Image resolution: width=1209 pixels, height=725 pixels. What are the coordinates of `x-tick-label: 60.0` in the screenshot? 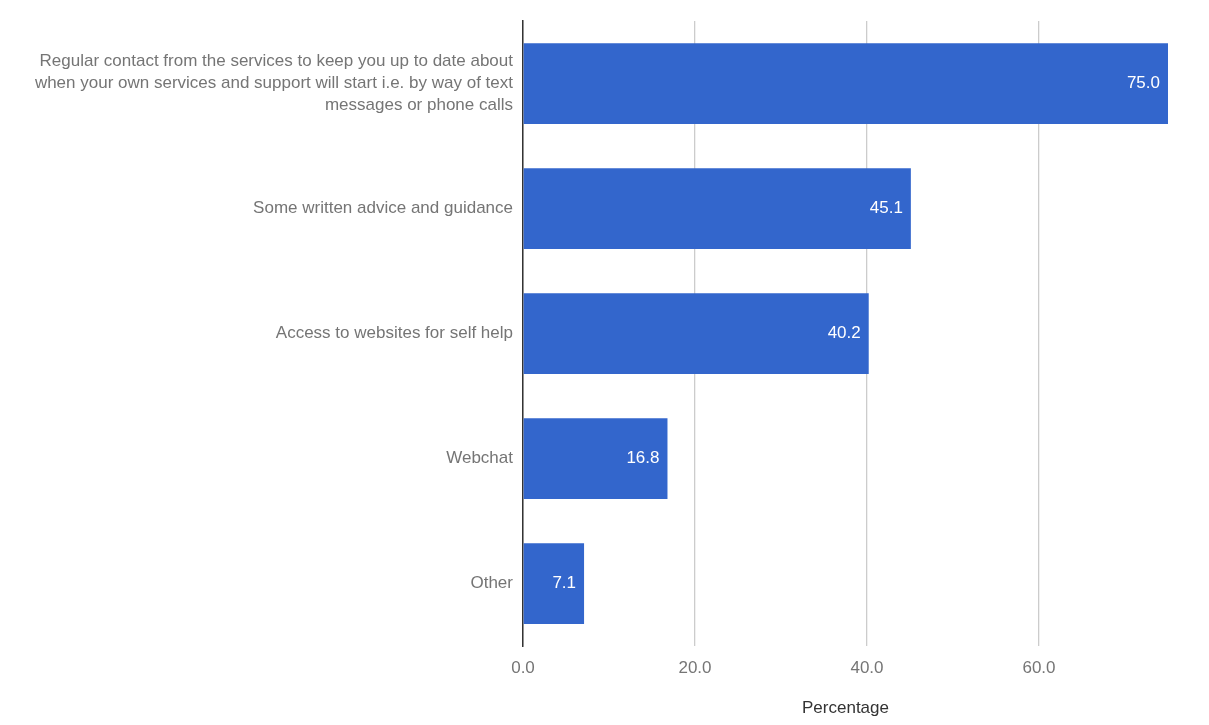 It's located at (1039, 668).